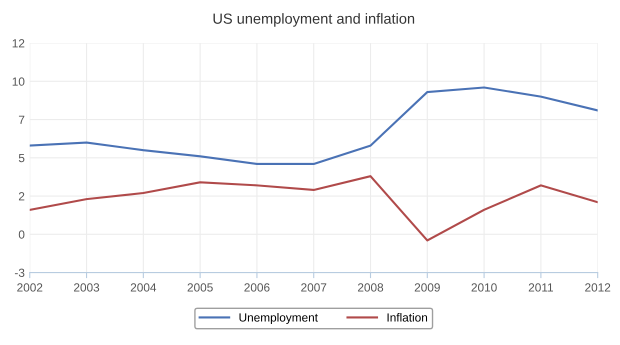 Image resolution: width=620 pixels, height=345 pixels. I want to click on legend-label: Unemployment, so click(279, 318).